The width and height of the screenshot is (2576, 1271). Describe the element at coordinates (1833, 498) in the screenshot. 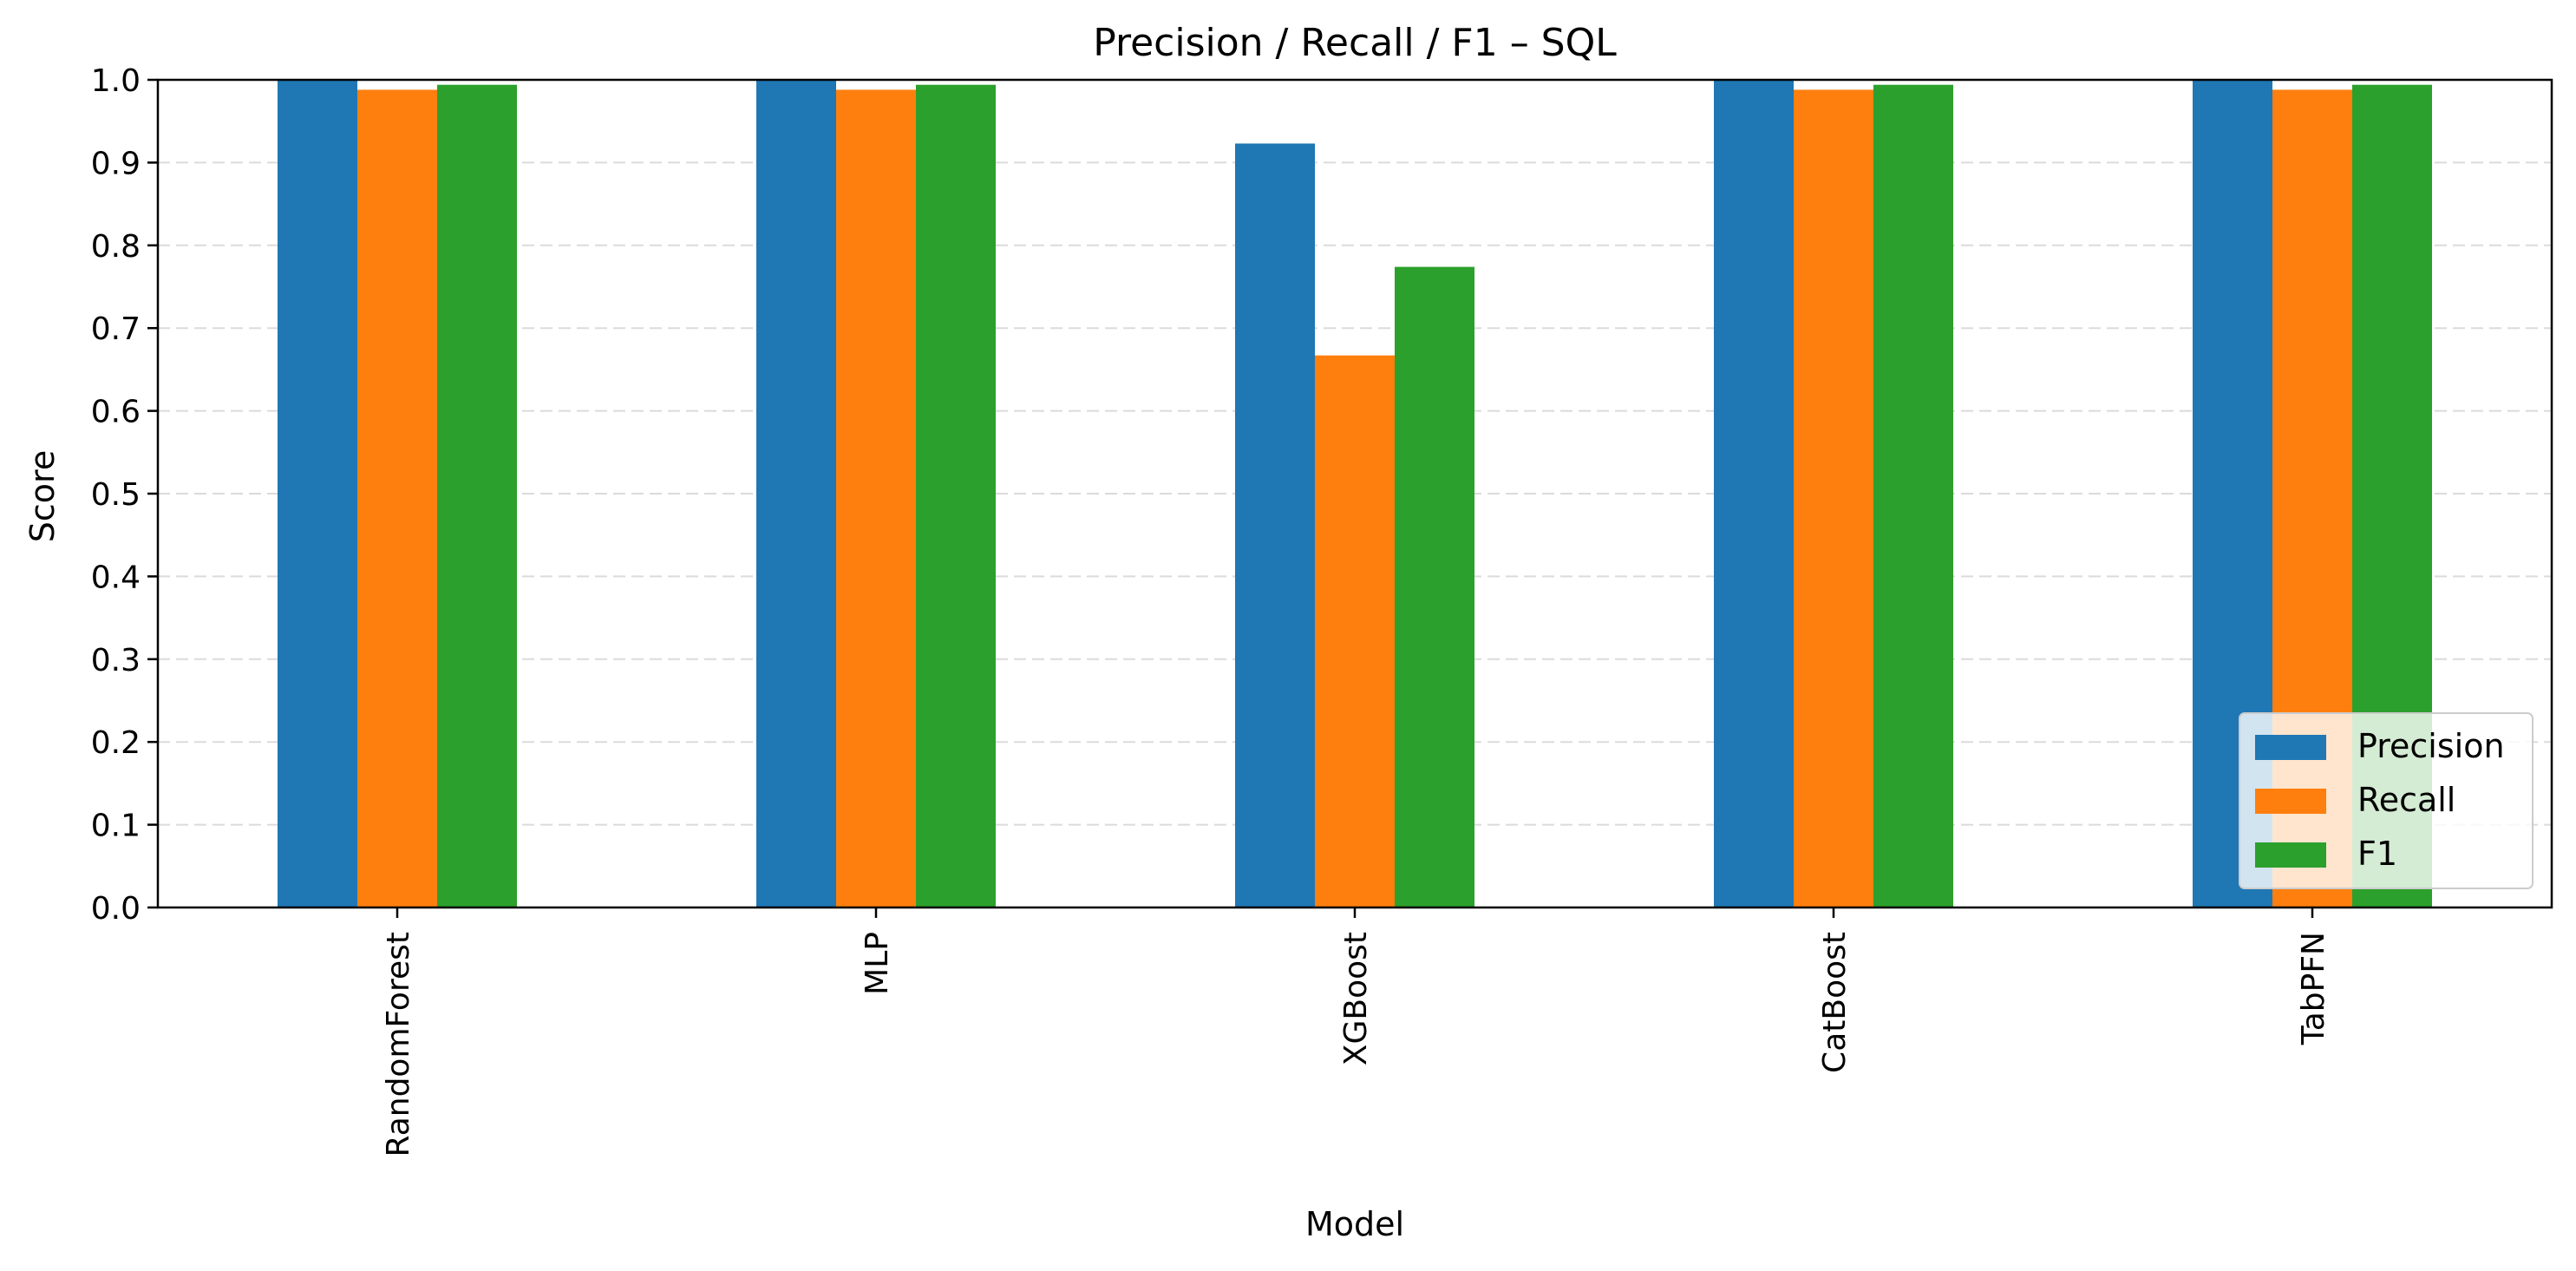

I see `bar-recall-catboost` at that location.